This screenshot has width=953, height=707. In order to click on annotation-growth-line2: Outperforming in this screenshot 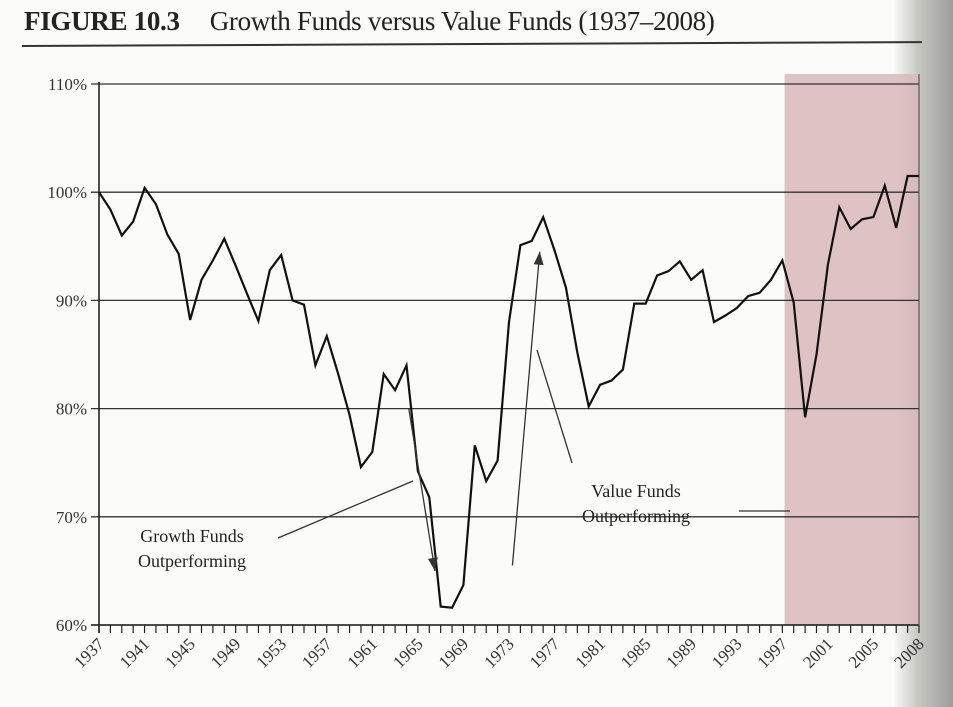, I will do `click(192, 561)`.